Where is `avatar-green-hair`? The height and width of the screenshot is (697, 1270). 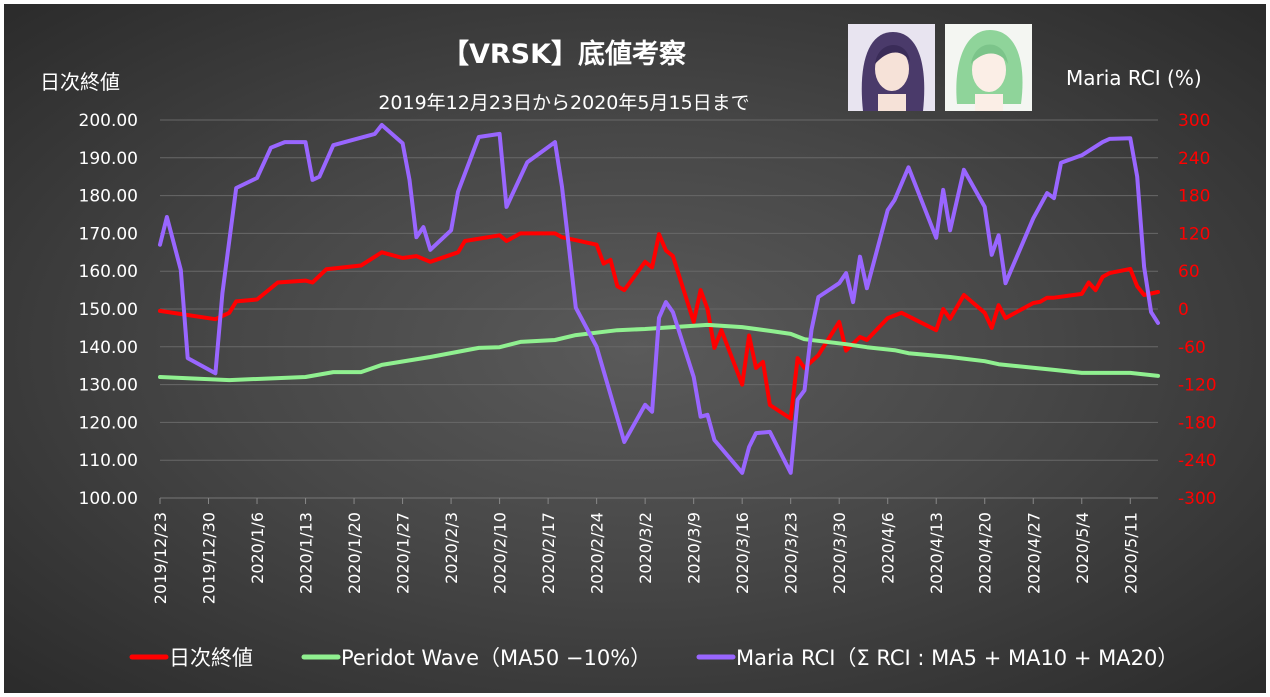 avatar-green-hair is located at coordinates (988, 67).